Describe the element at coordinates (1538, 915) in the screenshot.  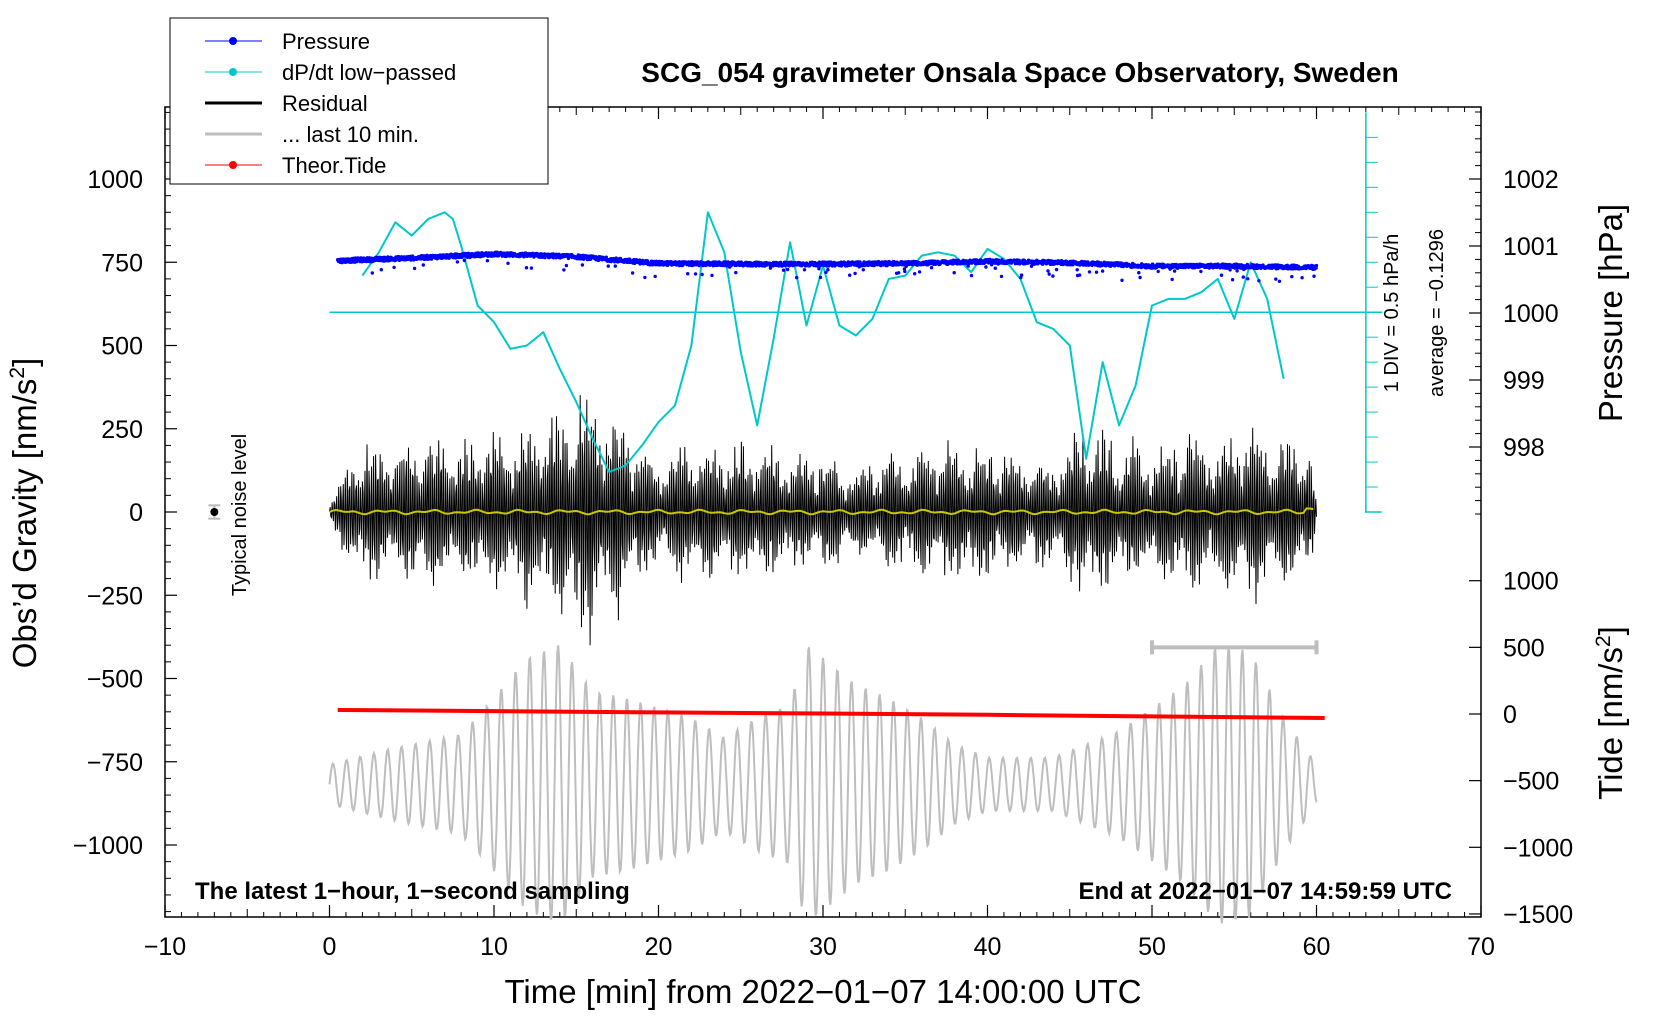
I see `tide-tick-label: −1500` at that location.